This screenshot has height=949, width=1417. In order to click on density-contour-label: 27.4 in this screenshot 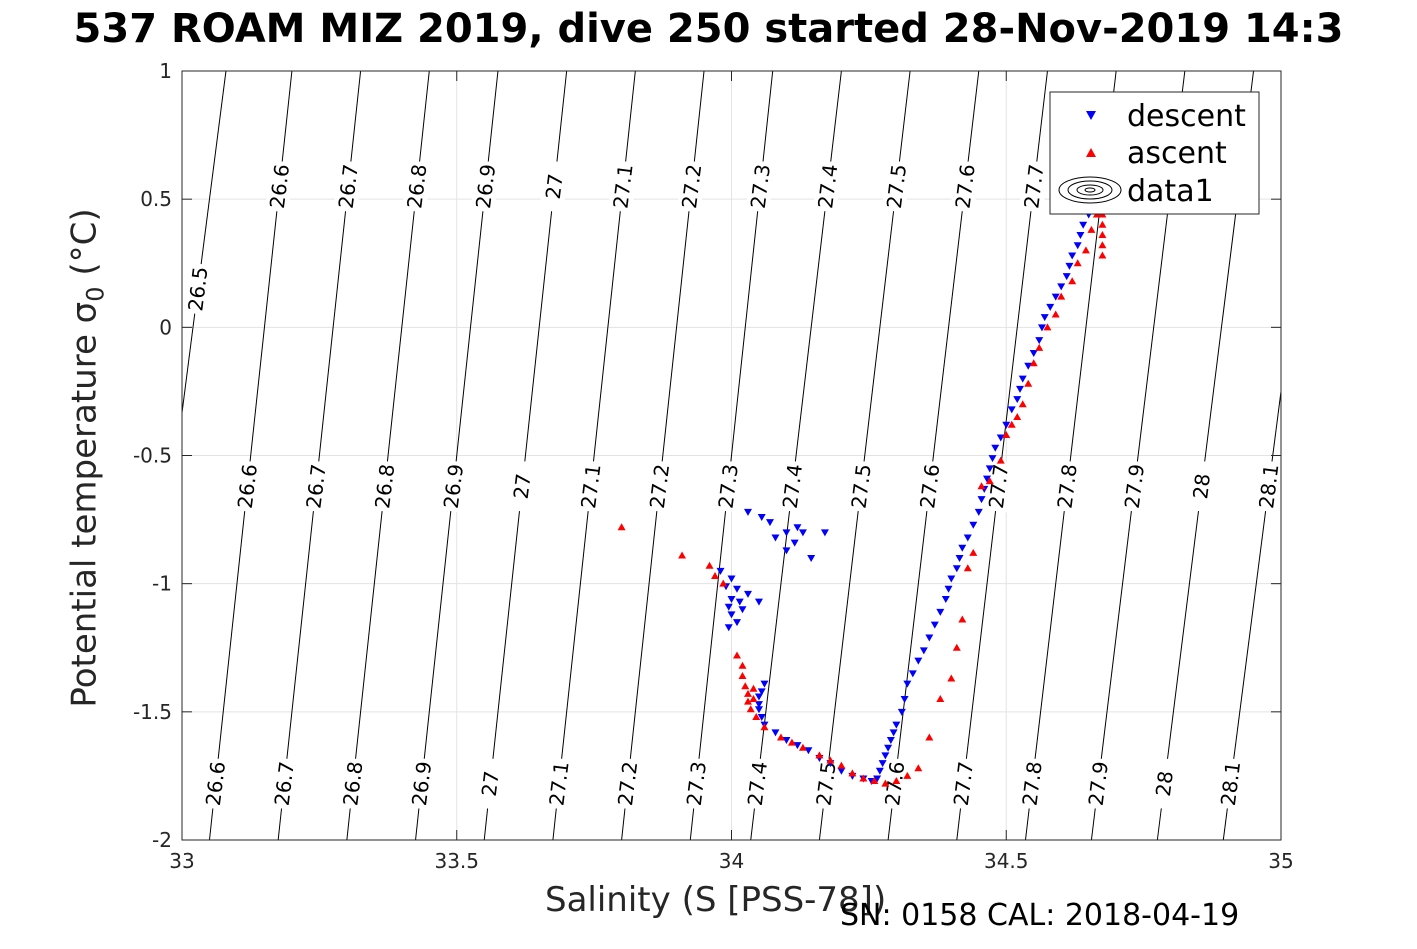, I will do `click(757, 783)`.